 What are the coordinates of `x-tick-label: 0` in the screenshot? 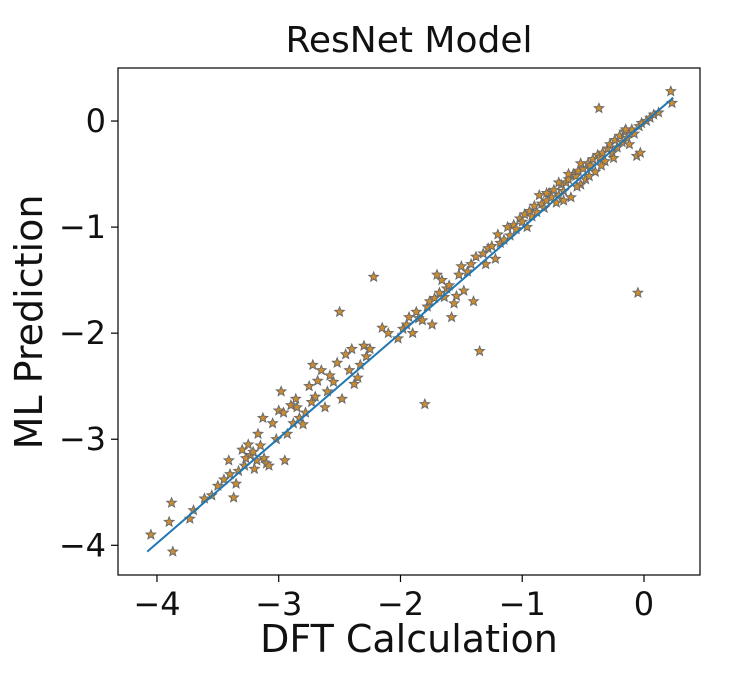 It's located at (644, 604).